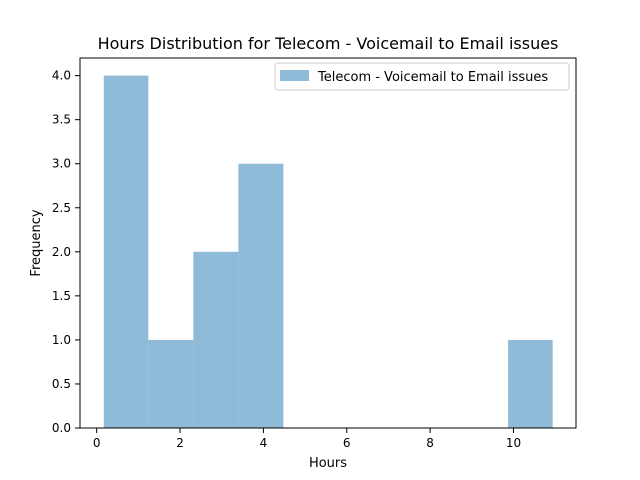 The height and width of the screenshot is (480, 640). Describe the element at coordinates (61, 76) in the screenshot. I see `y-tick-label: 4.0` at that location.